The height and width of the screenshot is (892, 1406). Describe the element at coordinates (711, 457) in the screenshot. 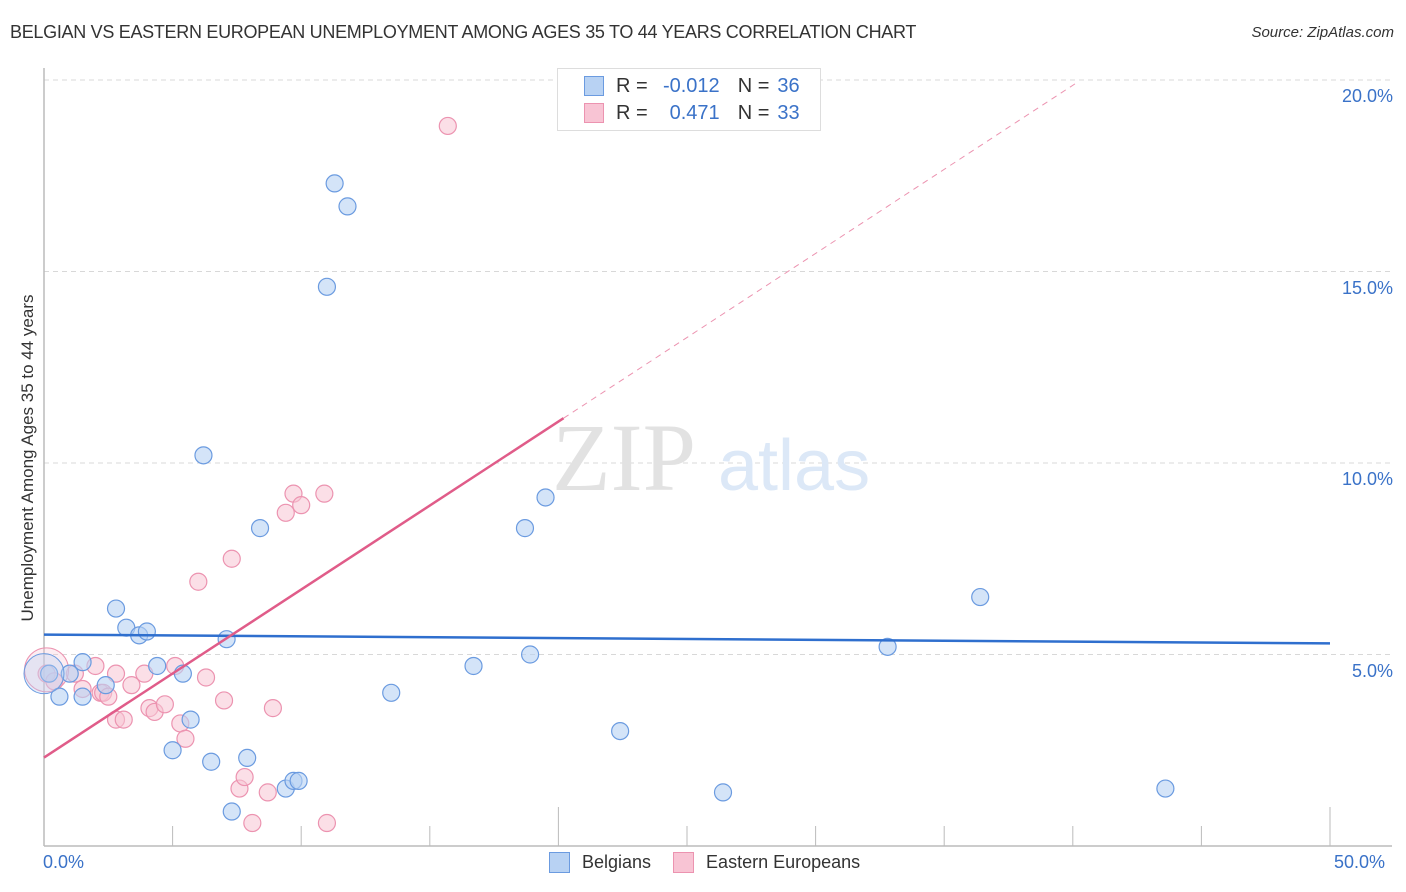

I see `watermark: ZIP atlas` at that location.